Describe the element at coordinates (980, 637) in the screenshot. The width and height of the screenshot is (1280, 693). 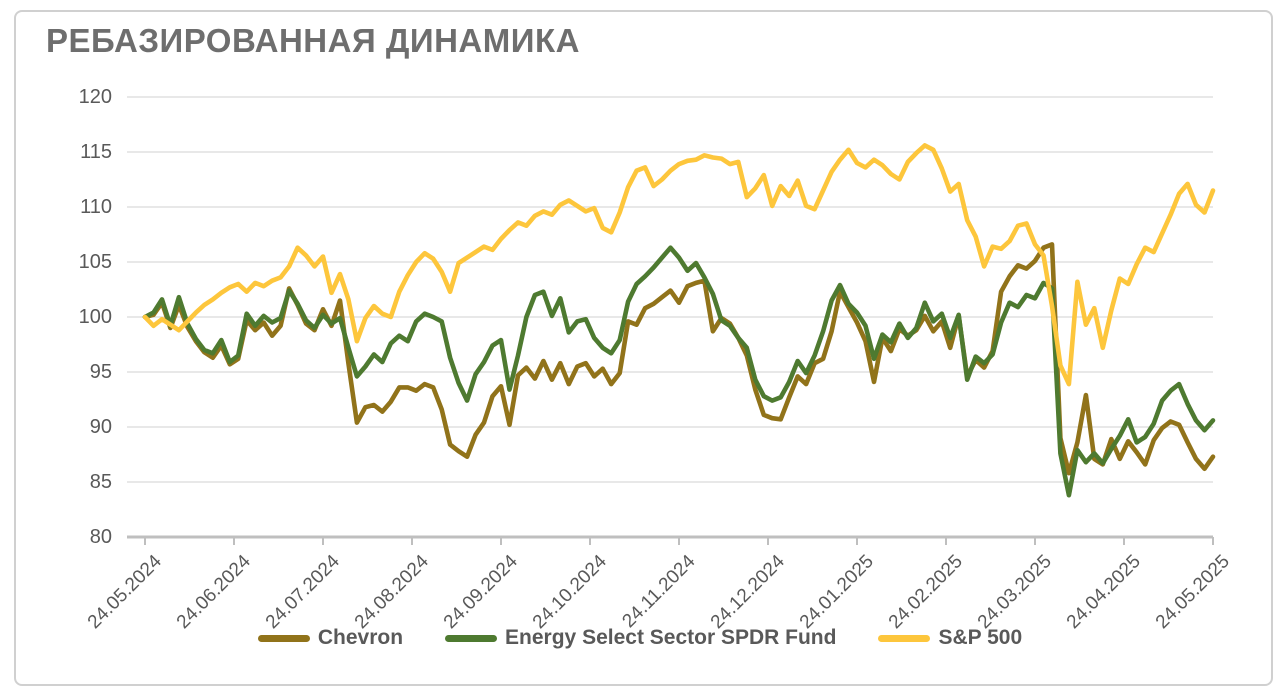
I see `legend-label: S&P 500` at that location.